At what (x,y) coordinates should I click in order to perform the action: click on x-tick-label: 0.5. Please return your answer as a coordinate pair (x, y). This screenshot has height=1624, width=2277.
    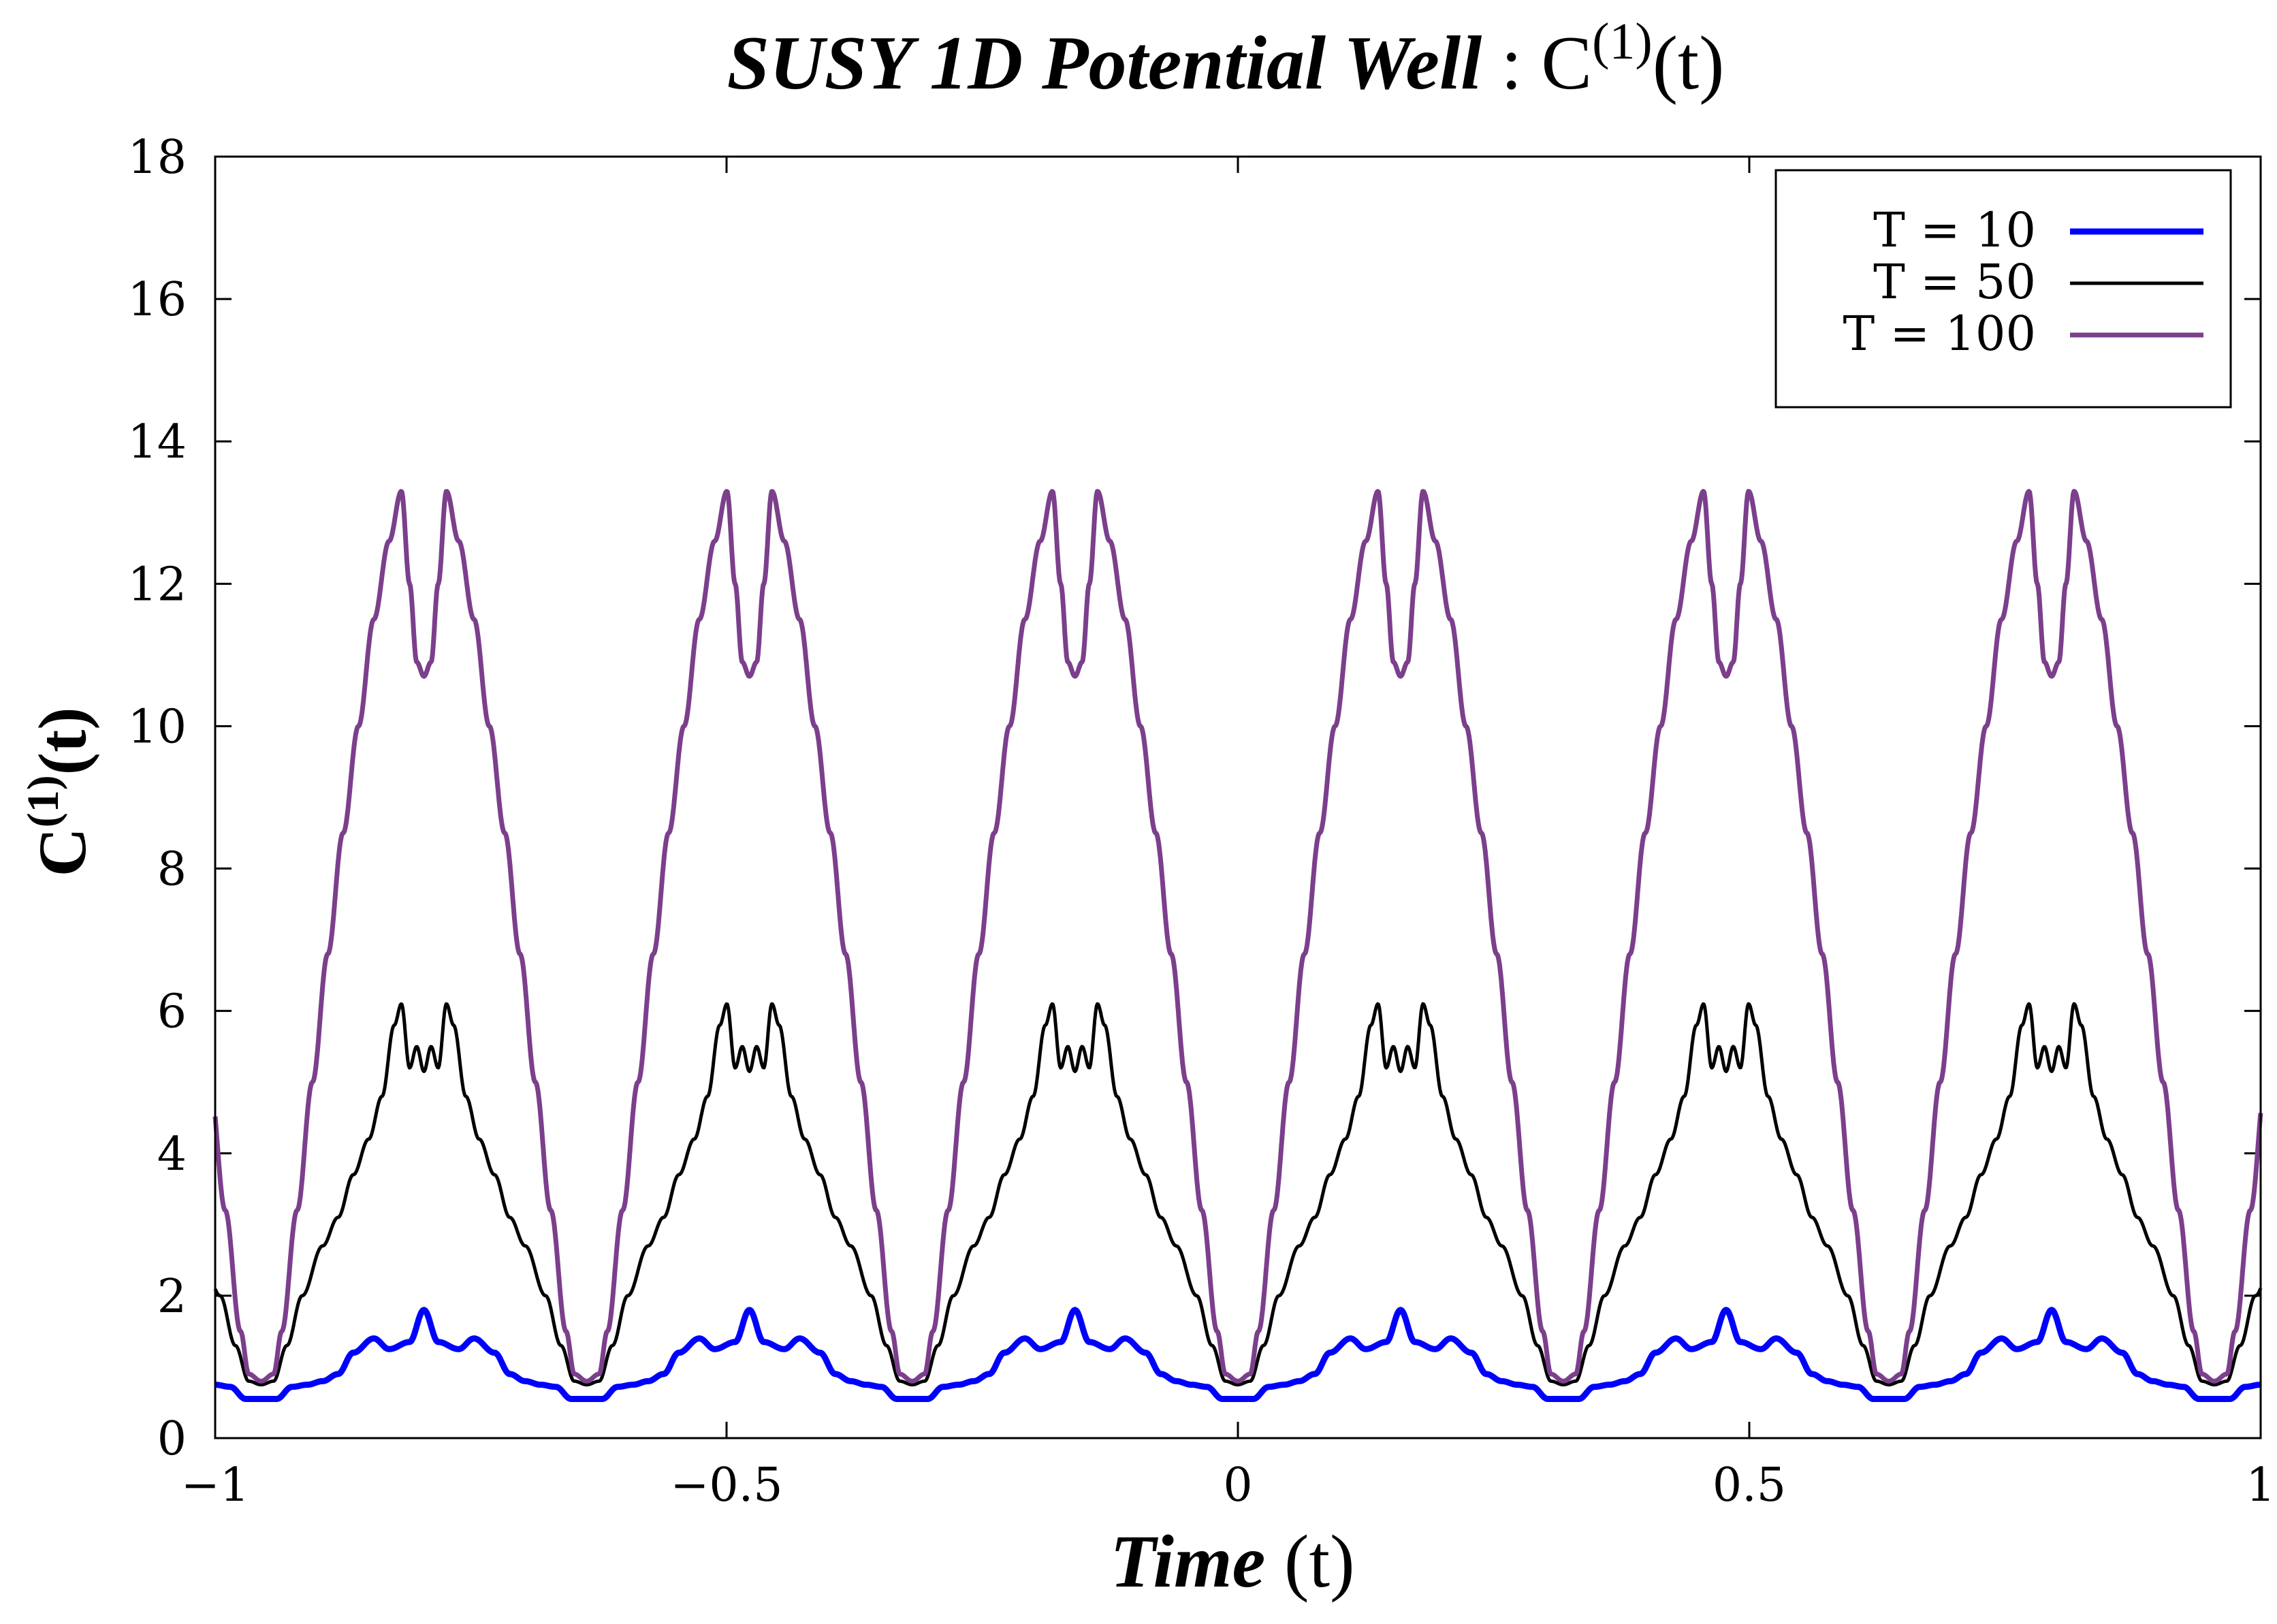
    Looking at the image, I should click on (1750, 1486).